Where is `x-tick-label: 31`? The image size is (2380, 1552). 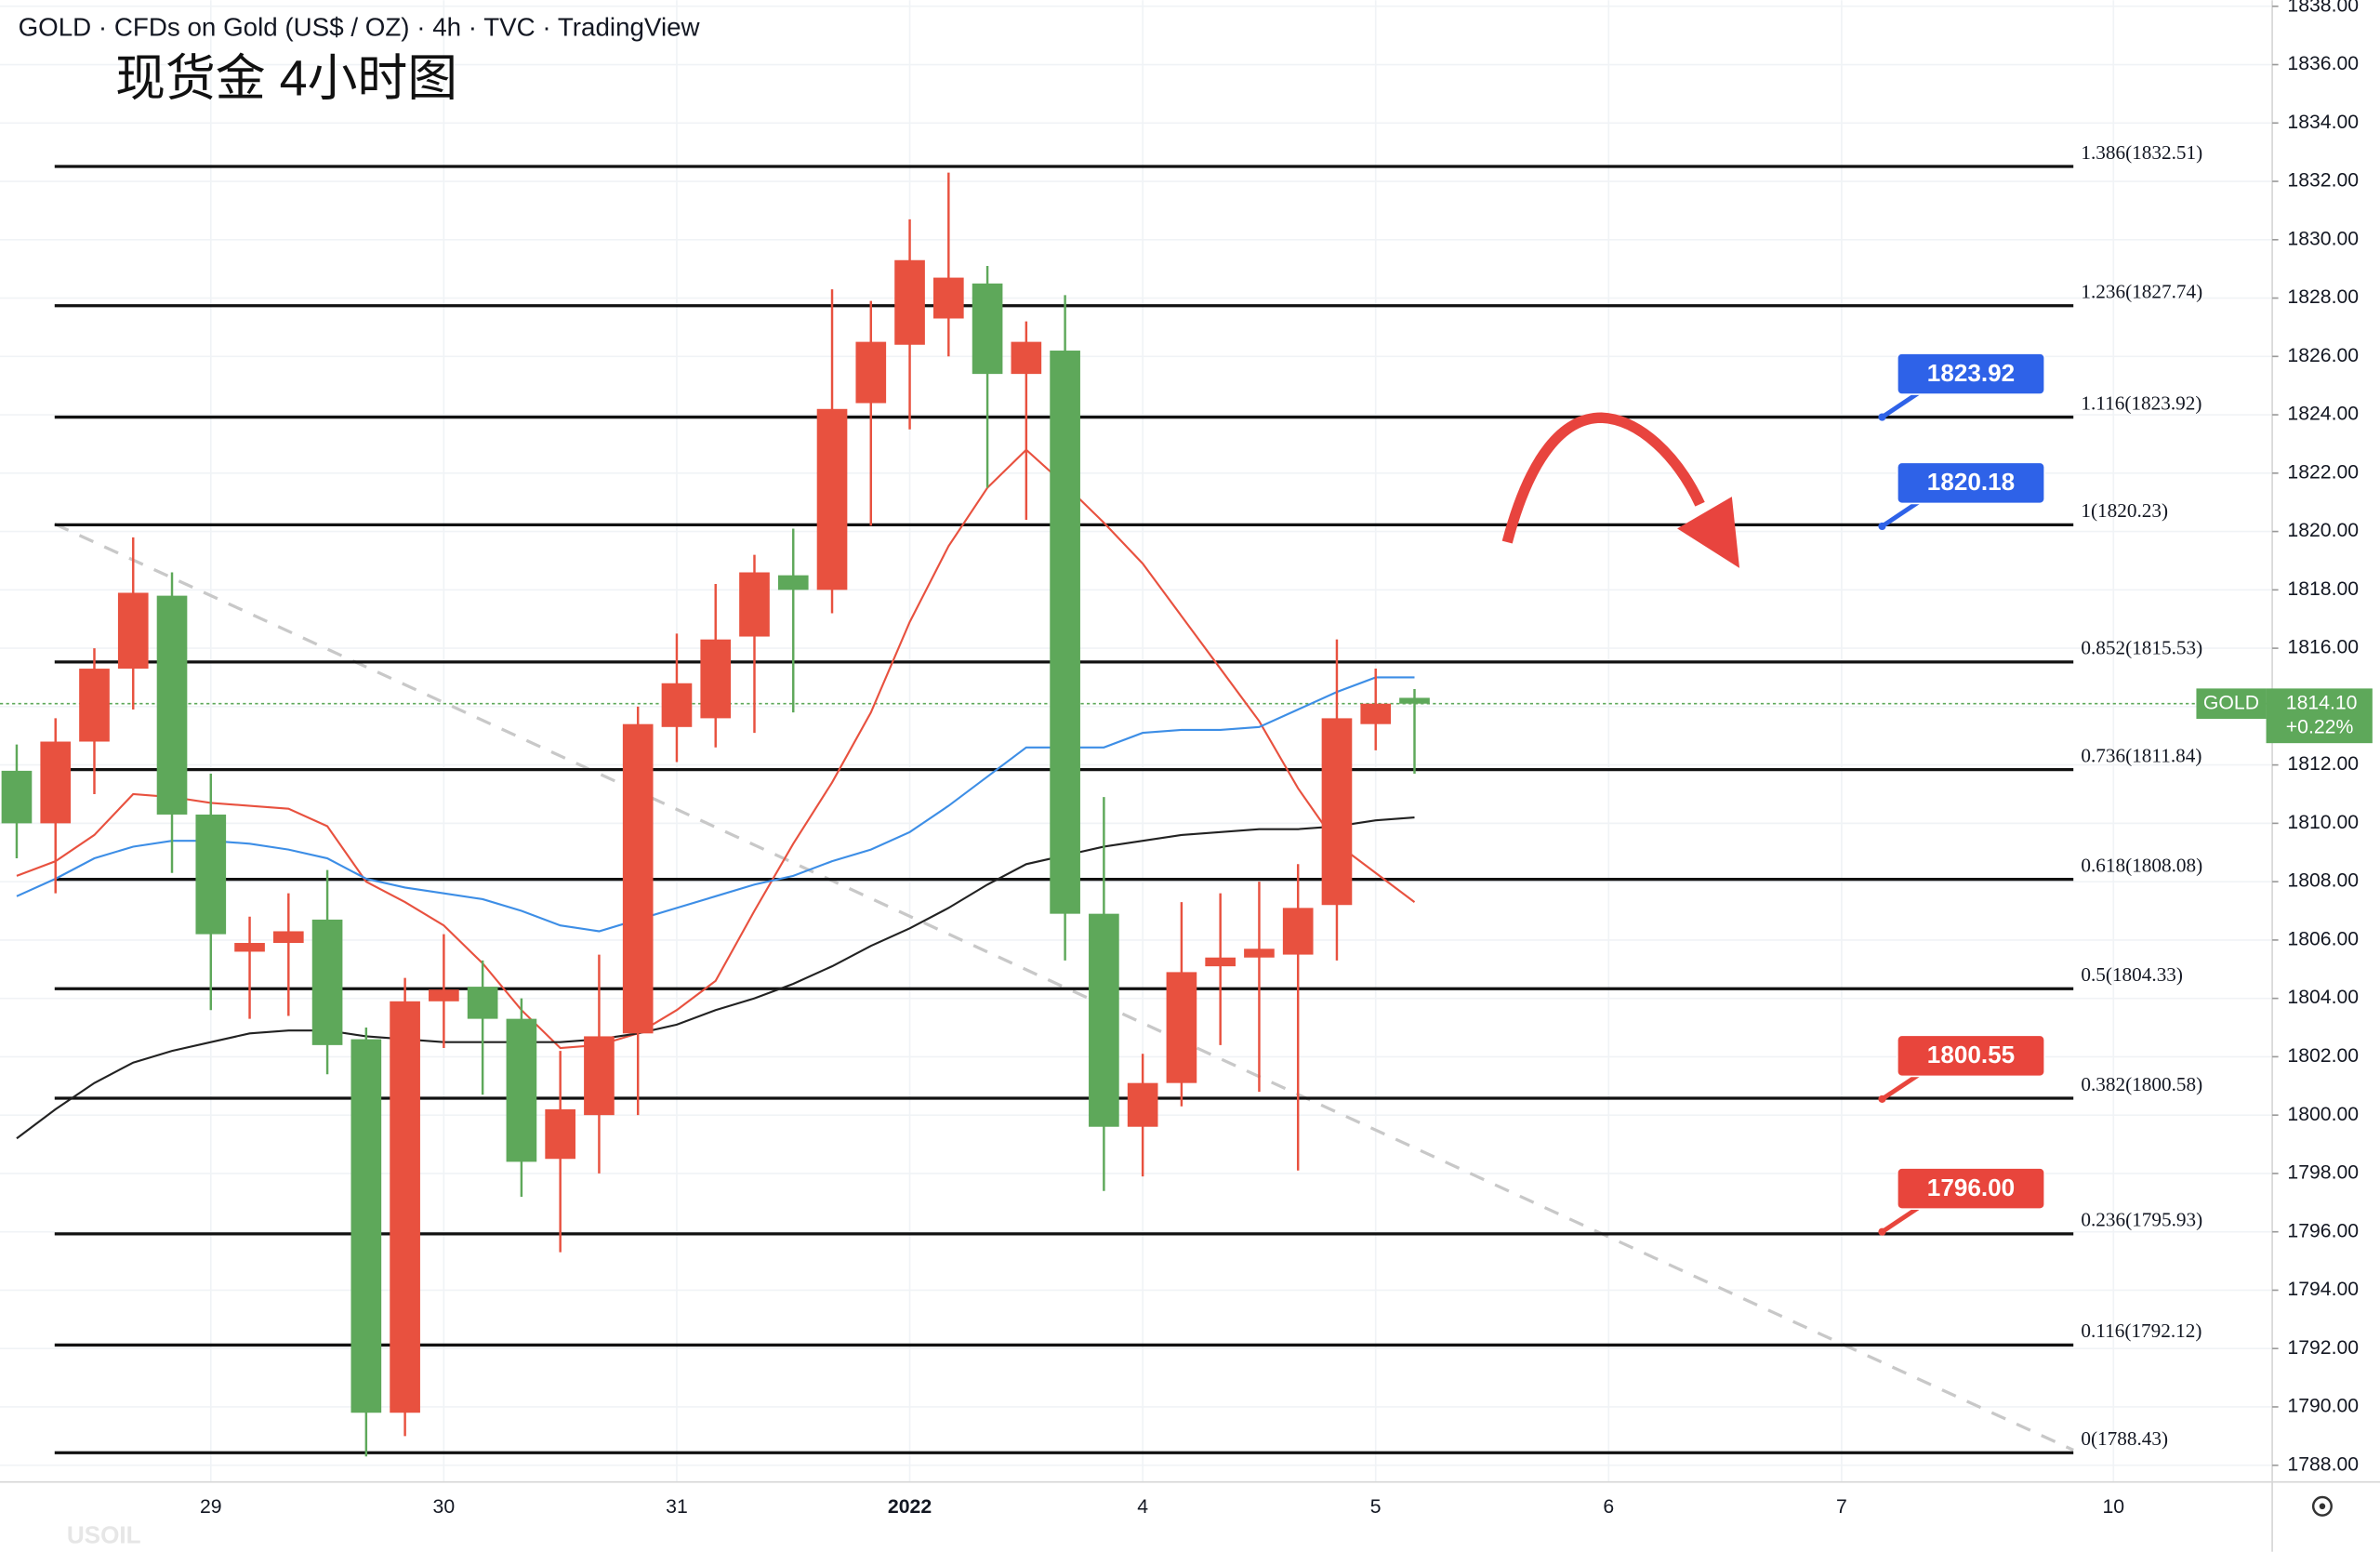
x-tick-label: 31 is located at coordinates (677, 1507).